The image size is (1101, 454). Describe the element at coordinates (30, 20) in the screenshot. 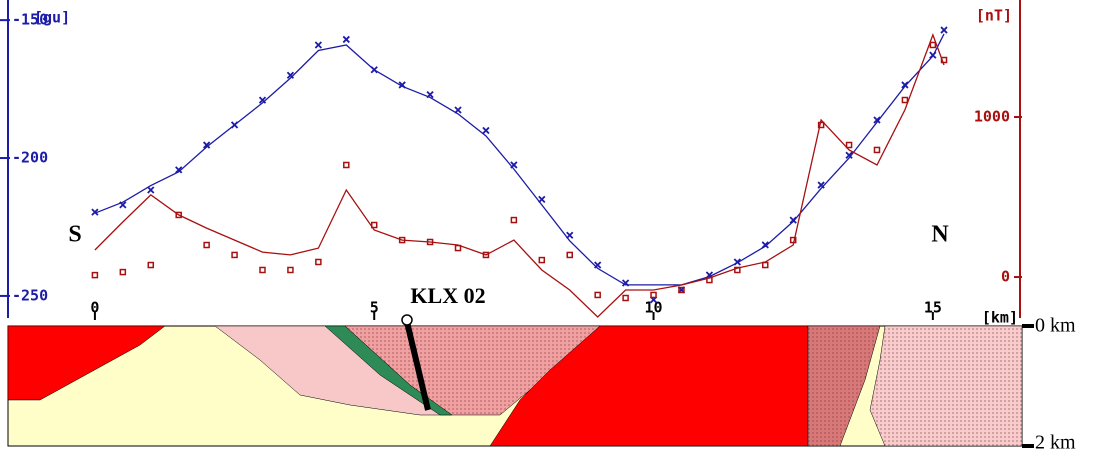

I see `y-tick-label: -150` at that location.